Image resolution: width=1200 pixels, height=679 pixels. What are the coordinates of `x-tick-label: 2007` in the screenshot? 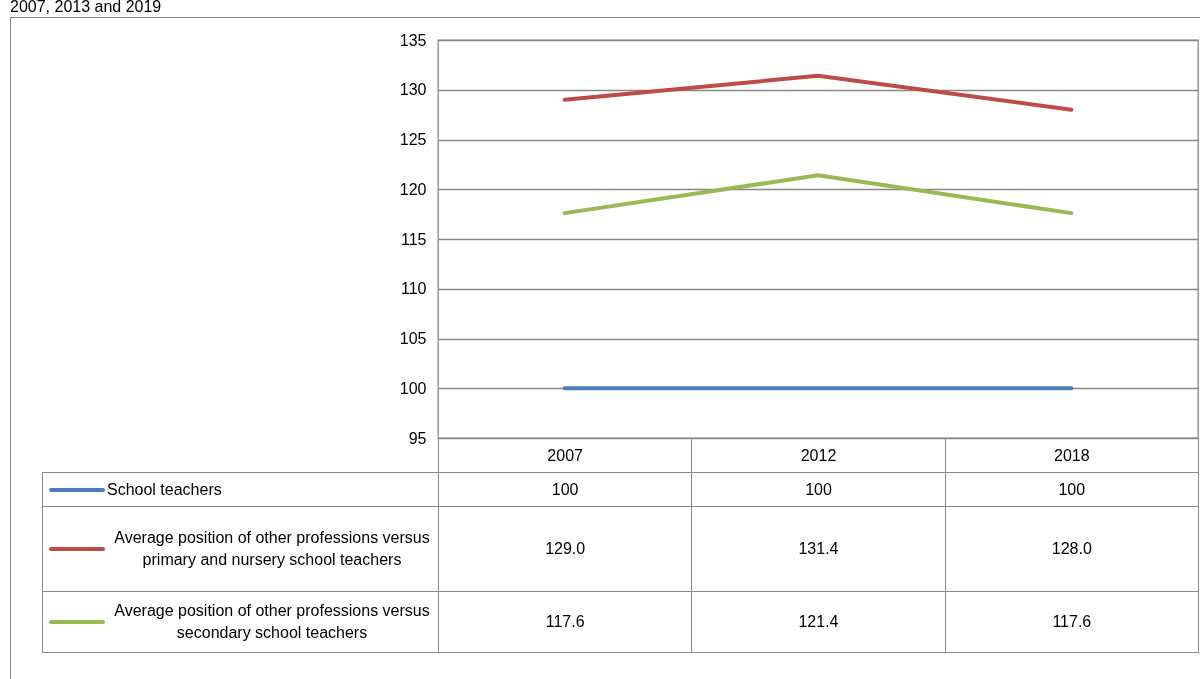 It's located at (565, 455).